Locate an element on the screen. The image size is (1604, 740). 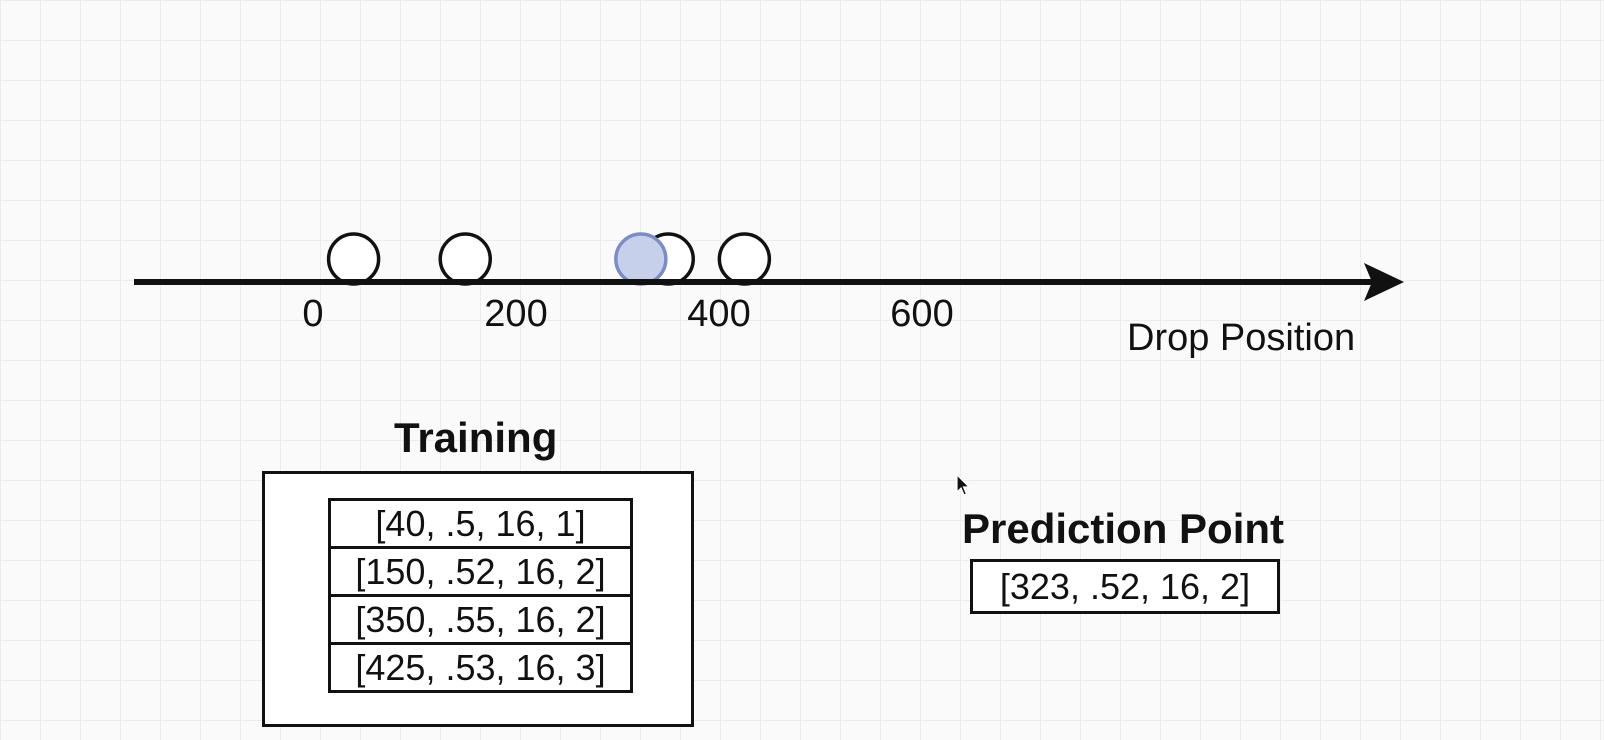
tick-labels: 0 200 400 600 is located at coordinates (627, 314).